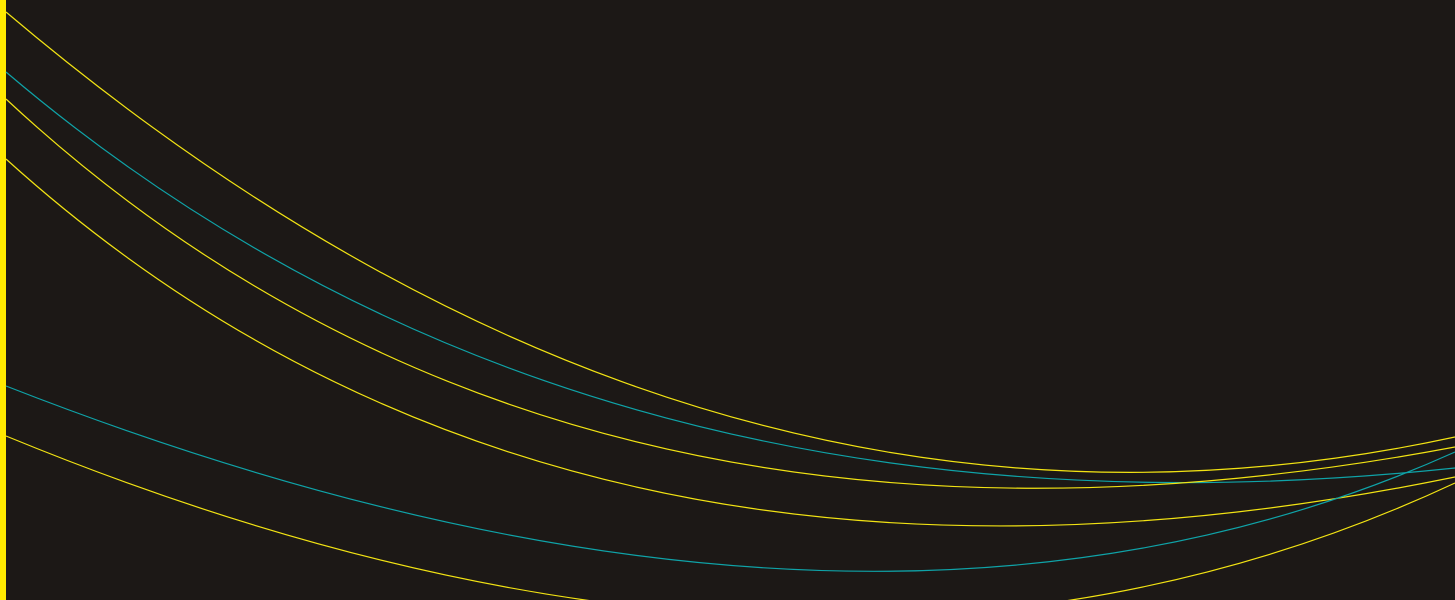 Image resolution: width=1455 pixels, height=600 pixels. I want to click on left-accent-bar, so click(3, 300).